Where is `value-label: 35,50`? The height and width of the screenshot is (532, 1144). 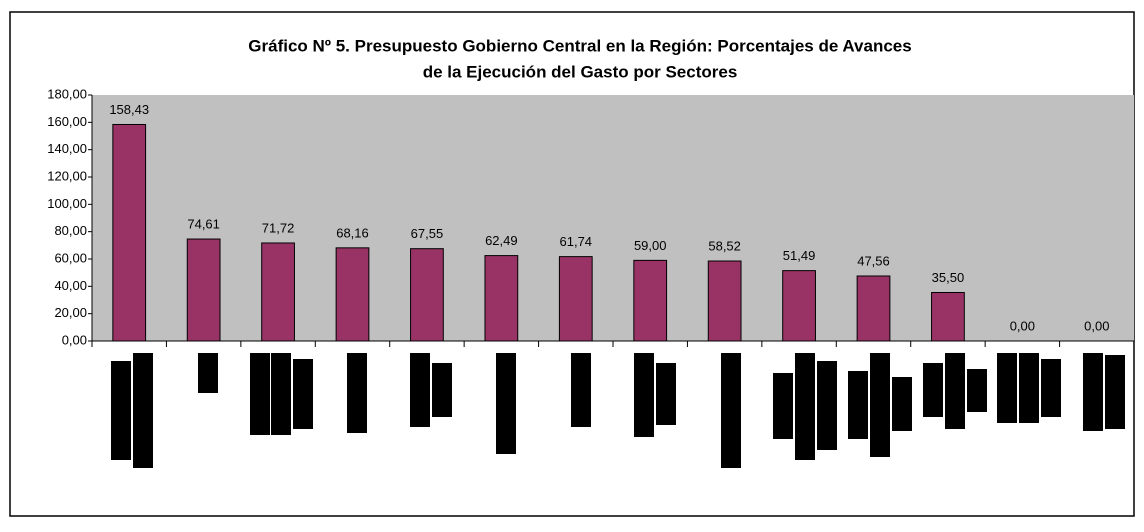
value-label: 35,50 is located at coordinates (948, 277).